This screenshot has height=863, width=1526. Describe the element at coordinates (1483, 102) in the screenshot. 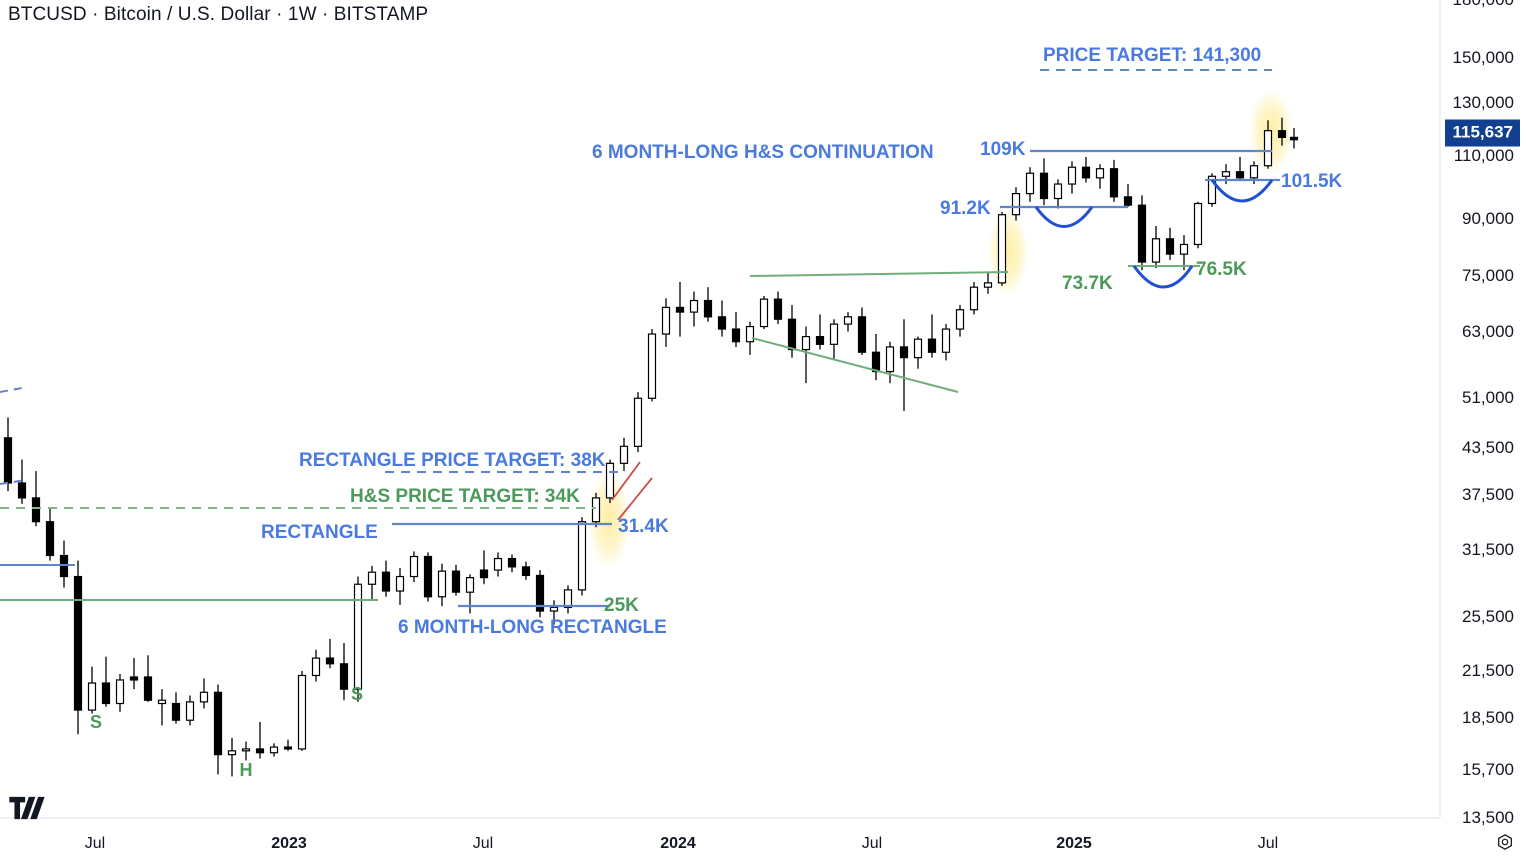

I see `price-axis-label: 130,000` at that location.